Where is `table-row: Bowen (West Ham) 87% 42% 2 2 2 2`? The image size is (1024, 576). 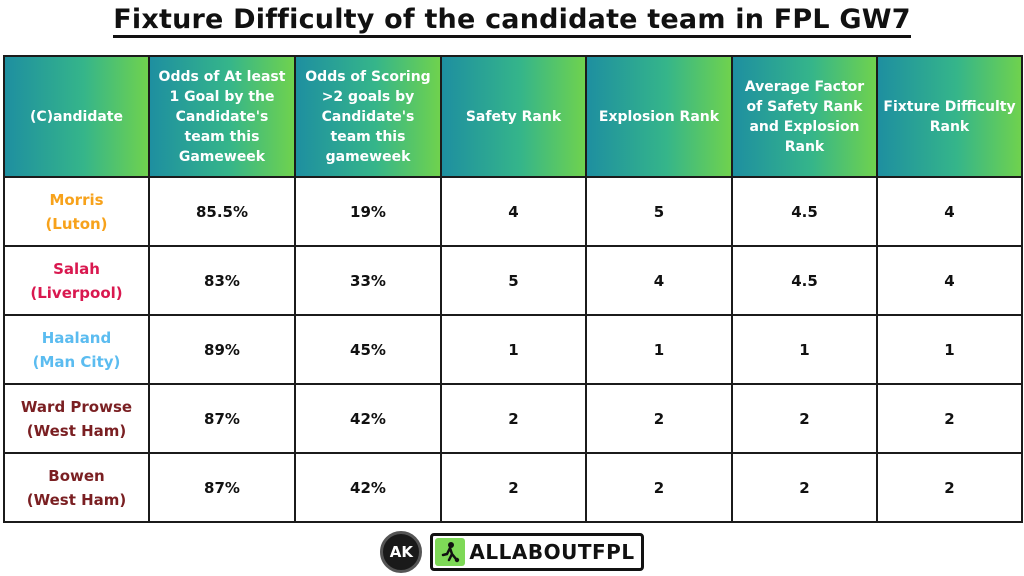
table-row: Bowen (West Ham) 87% 42% 2 2 2 2 is located at coordinates (513, 487).